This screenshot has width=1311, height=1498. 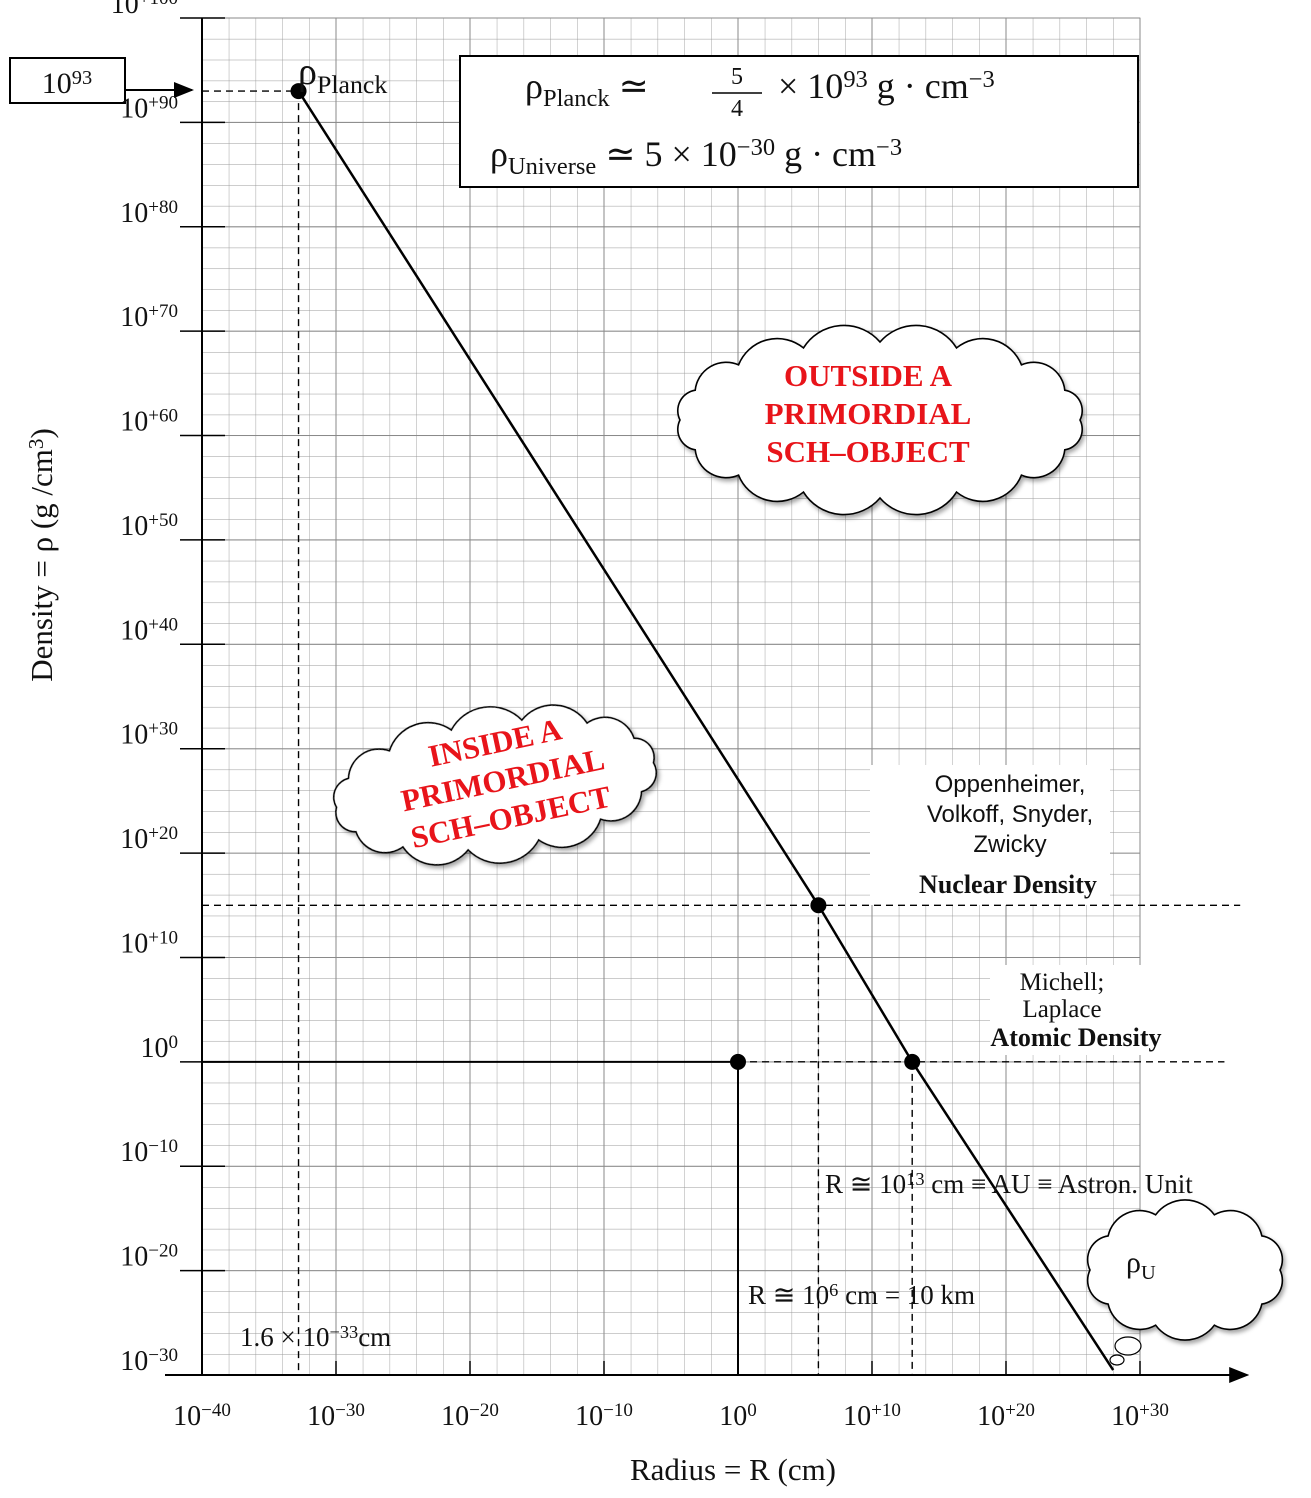 I want to click on text-part: +100, so click(x=158, y=4).